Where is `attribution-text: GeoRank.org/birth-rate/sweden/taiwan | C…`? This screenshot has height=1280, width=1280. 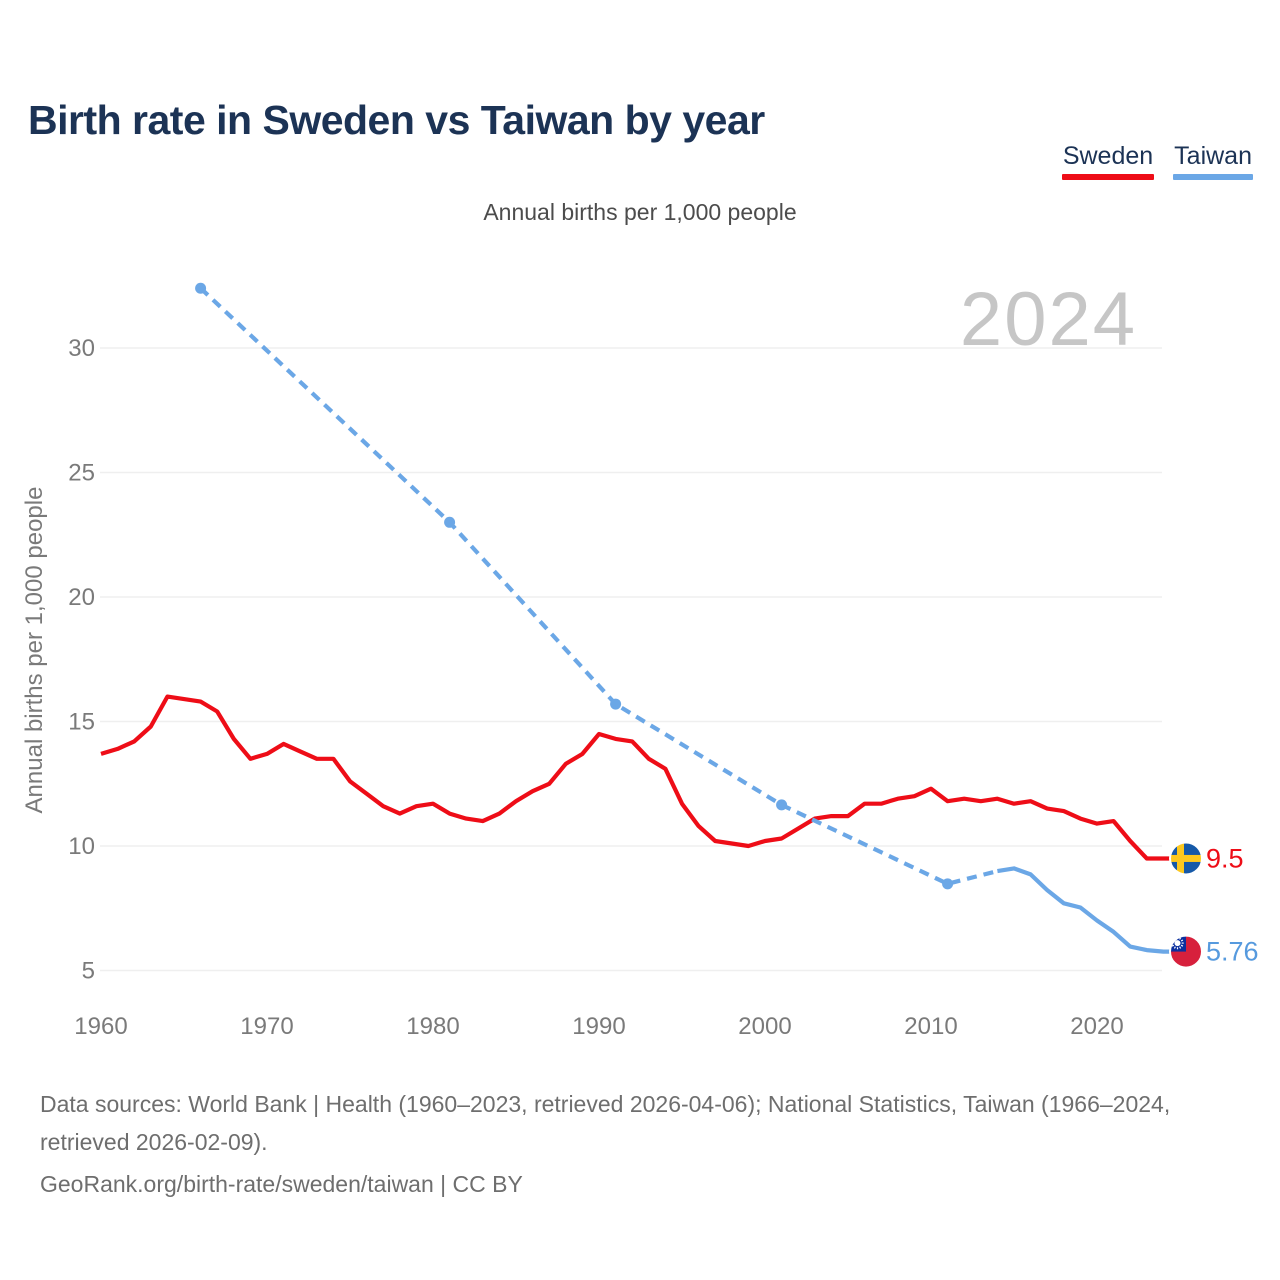
attribution-text: GeoRank.org/birth-rate/sweden/taiwan | C… is located at coordinates (281, 1184).